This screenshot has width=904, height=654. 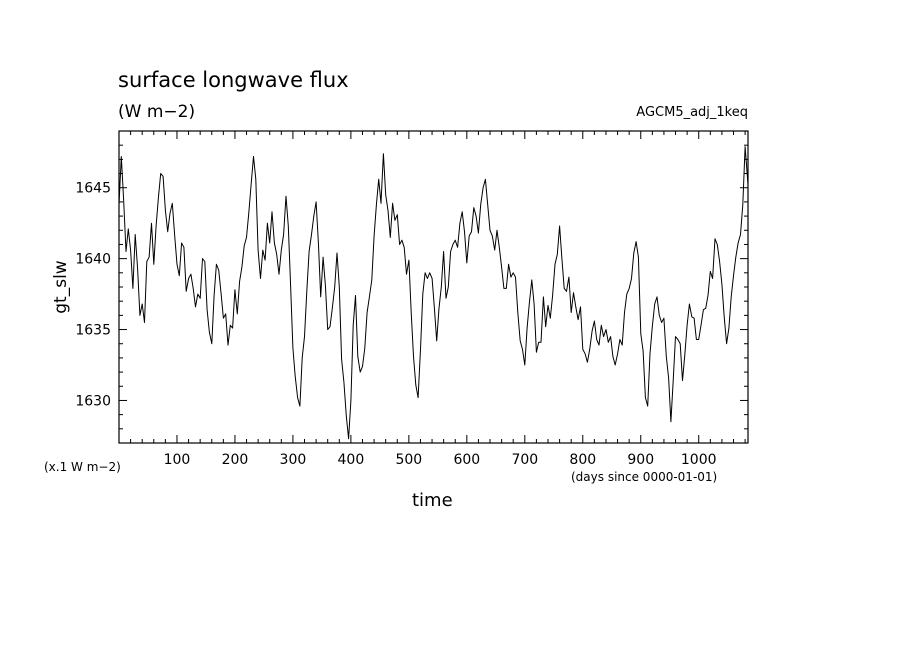 I want to click on x-axis-label: time, so click(x=432, y=500).